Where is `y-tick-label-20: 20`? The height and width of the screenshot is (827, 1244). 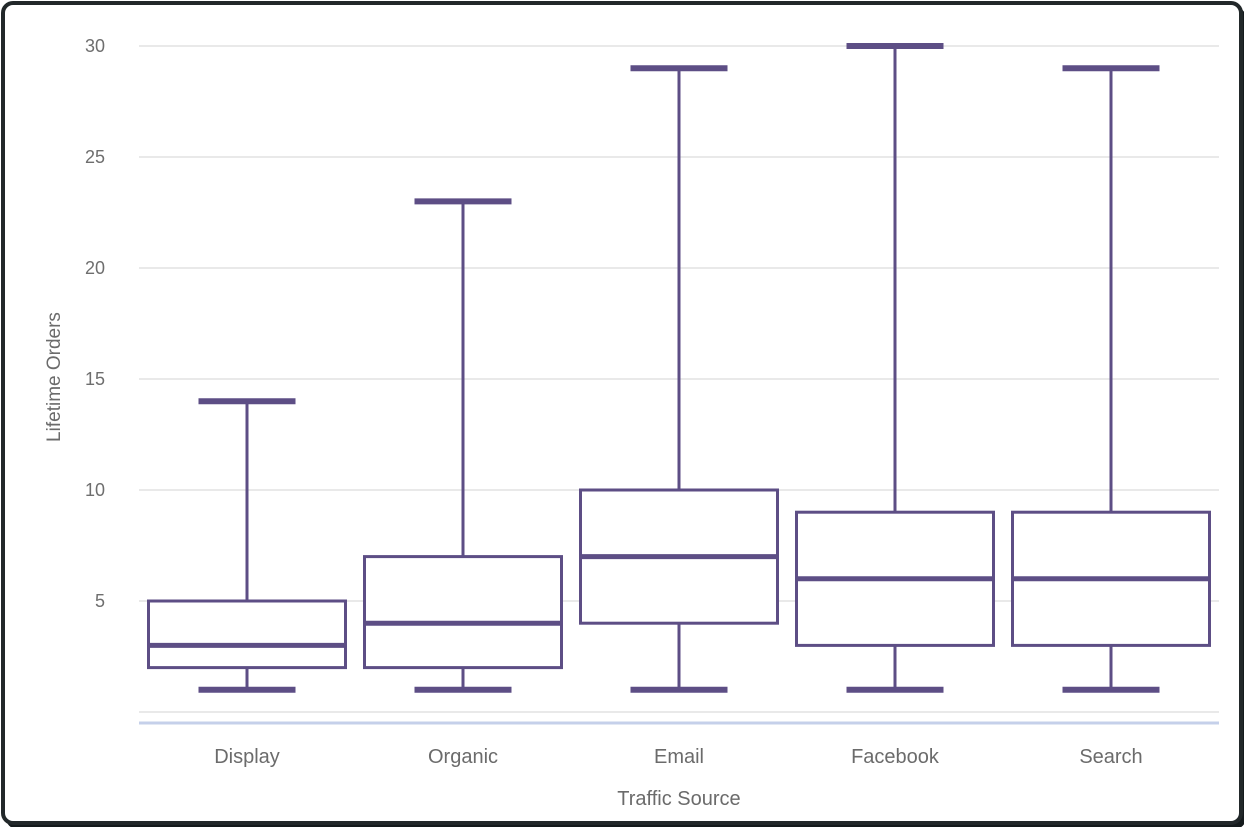
y-tick-label-20: 20 is located at coordinates (94, 268).